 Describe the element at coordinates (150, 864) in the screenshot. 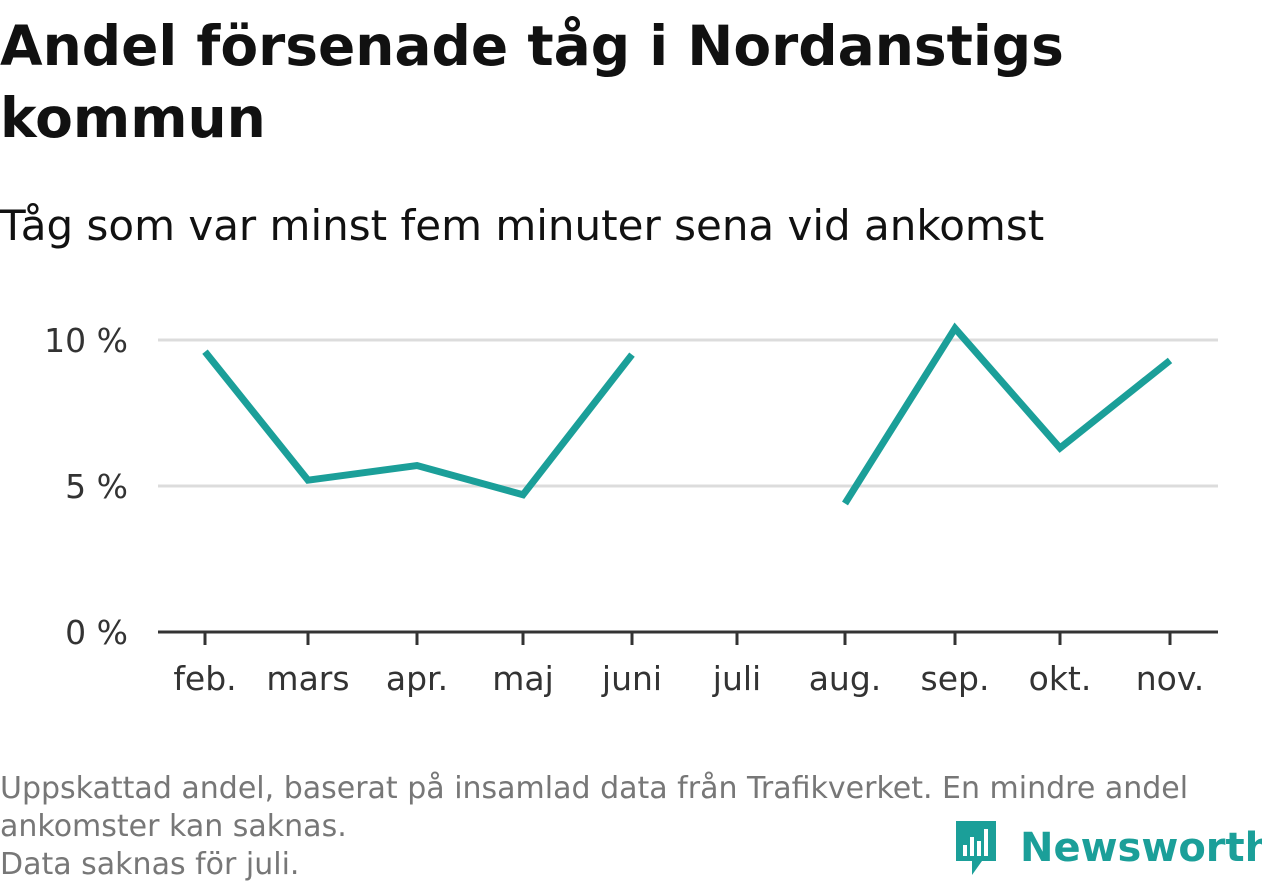

I see `footer-missing-data: Data saknas för juli.` at that location.